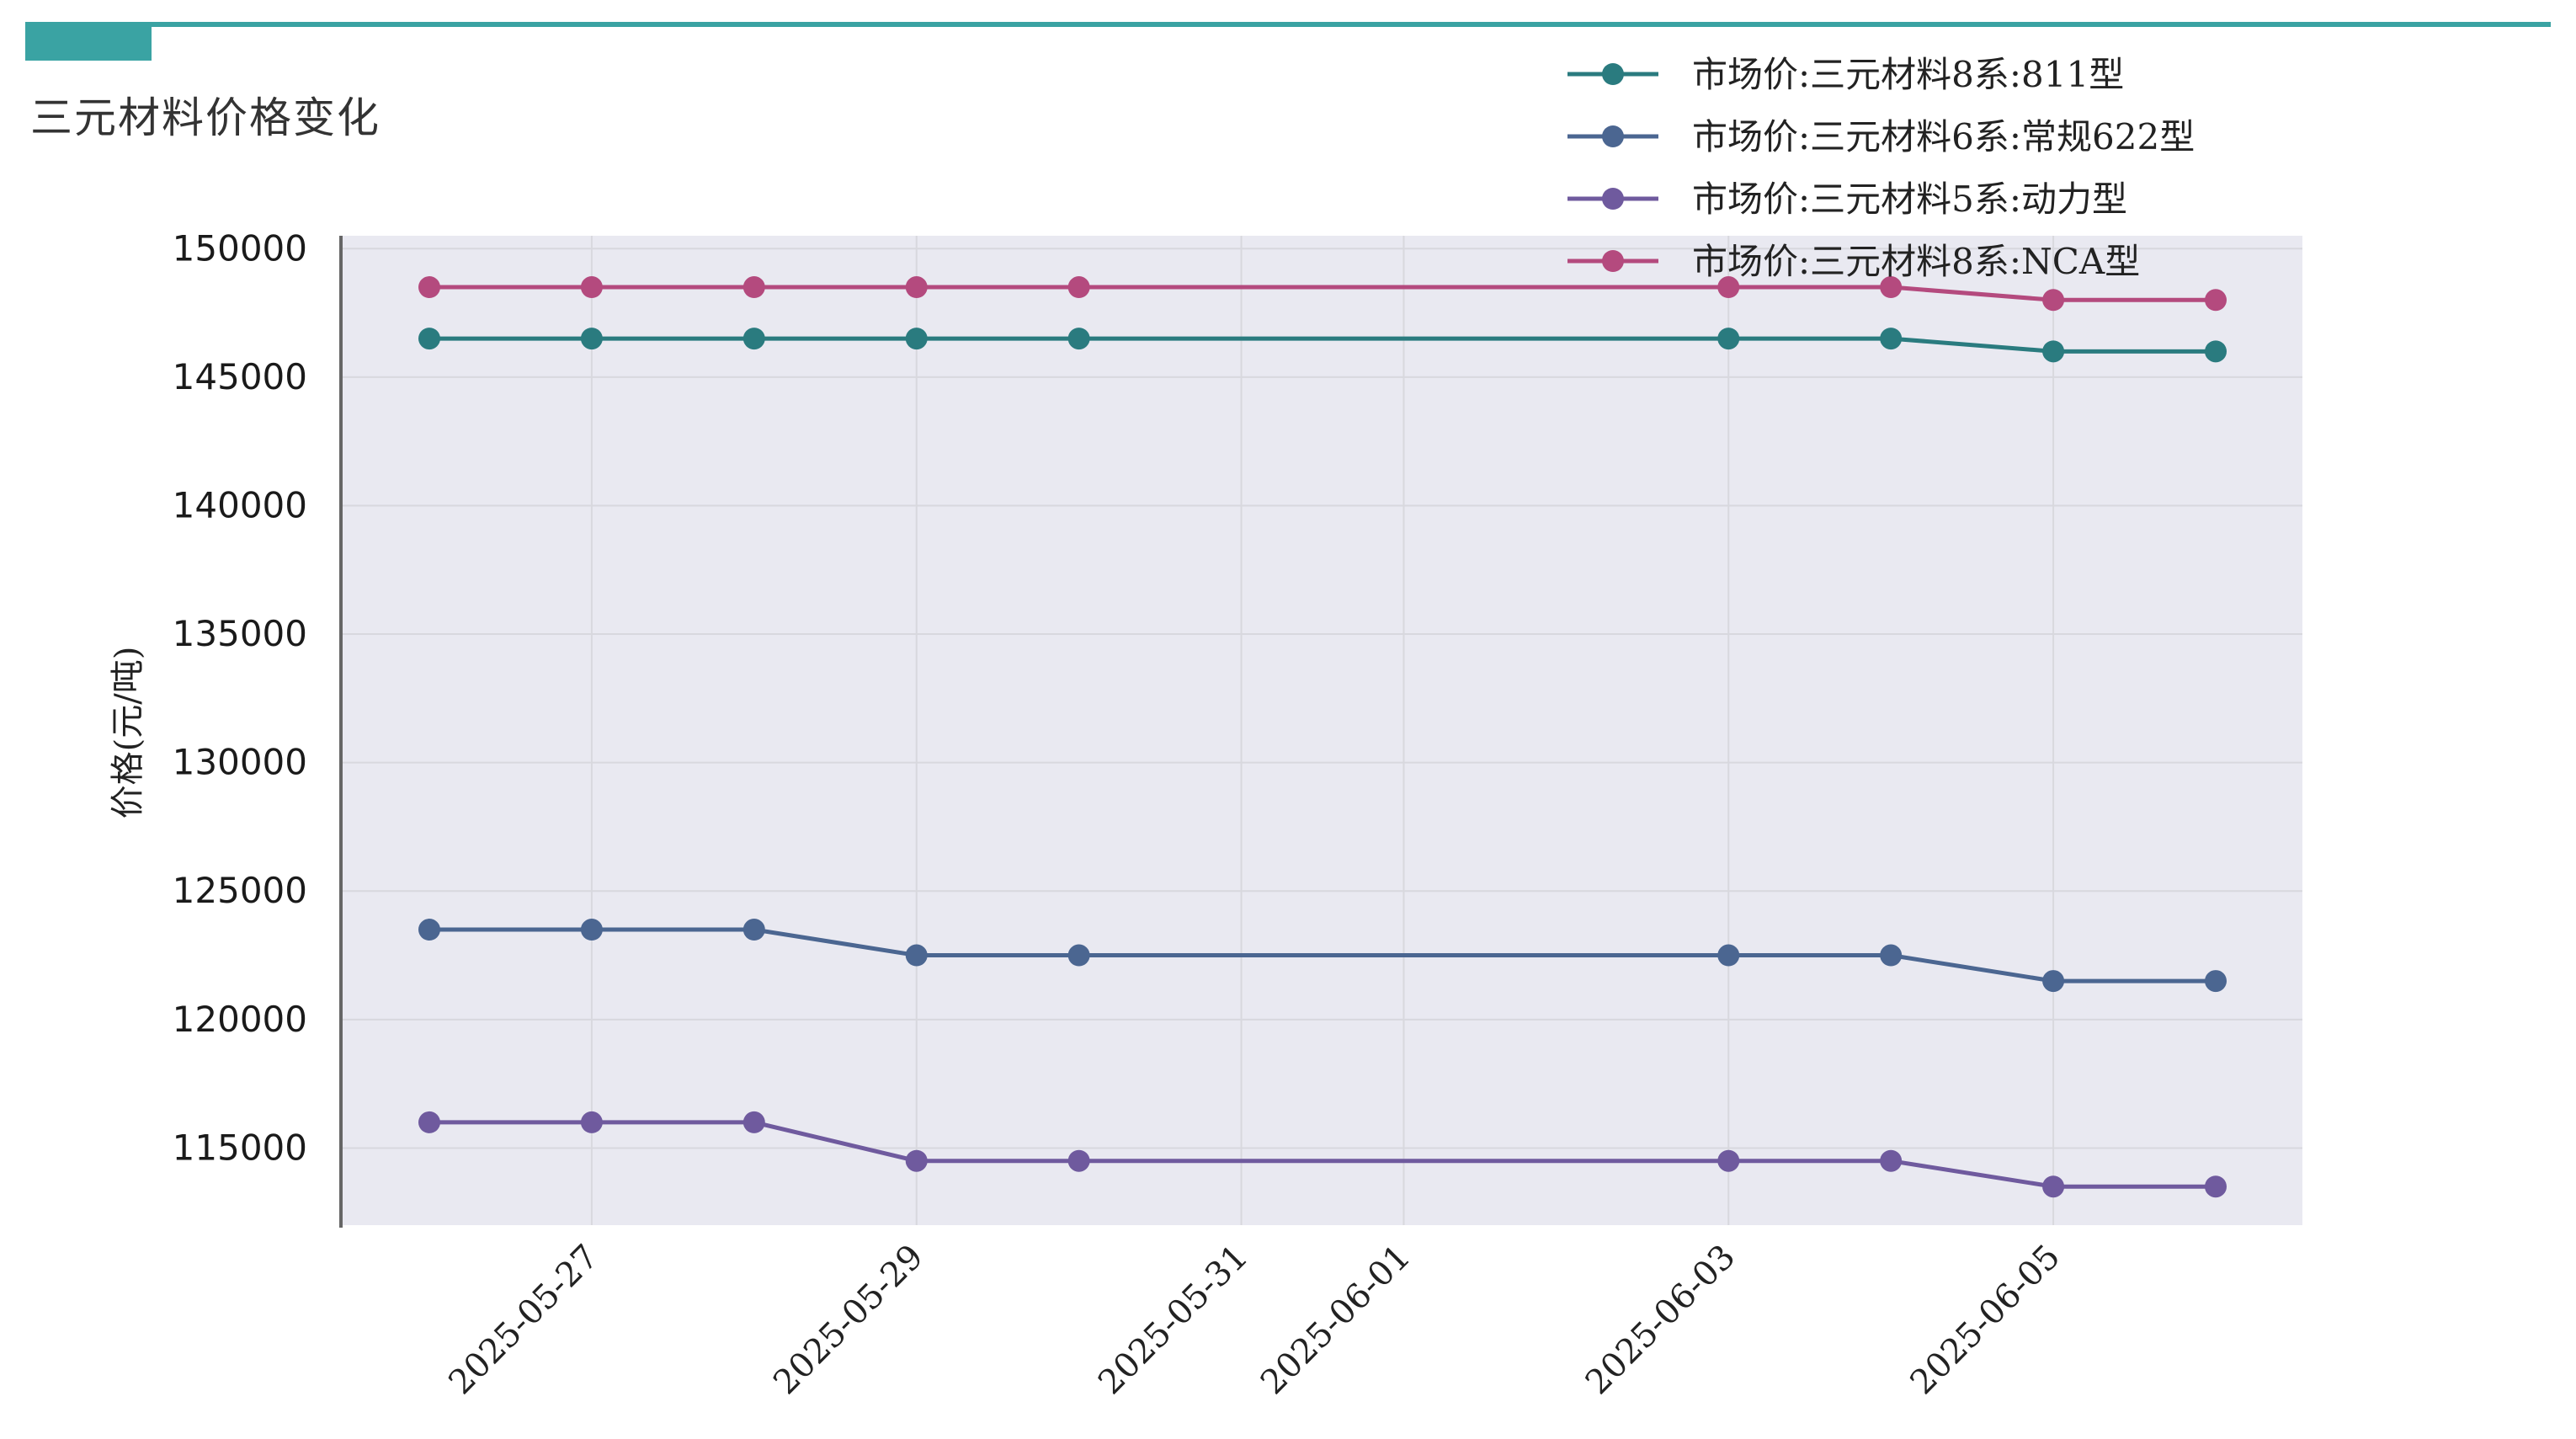 The image size is (2576, 1439). I want to click on y-tick-label: 145000, so click(240, 376).